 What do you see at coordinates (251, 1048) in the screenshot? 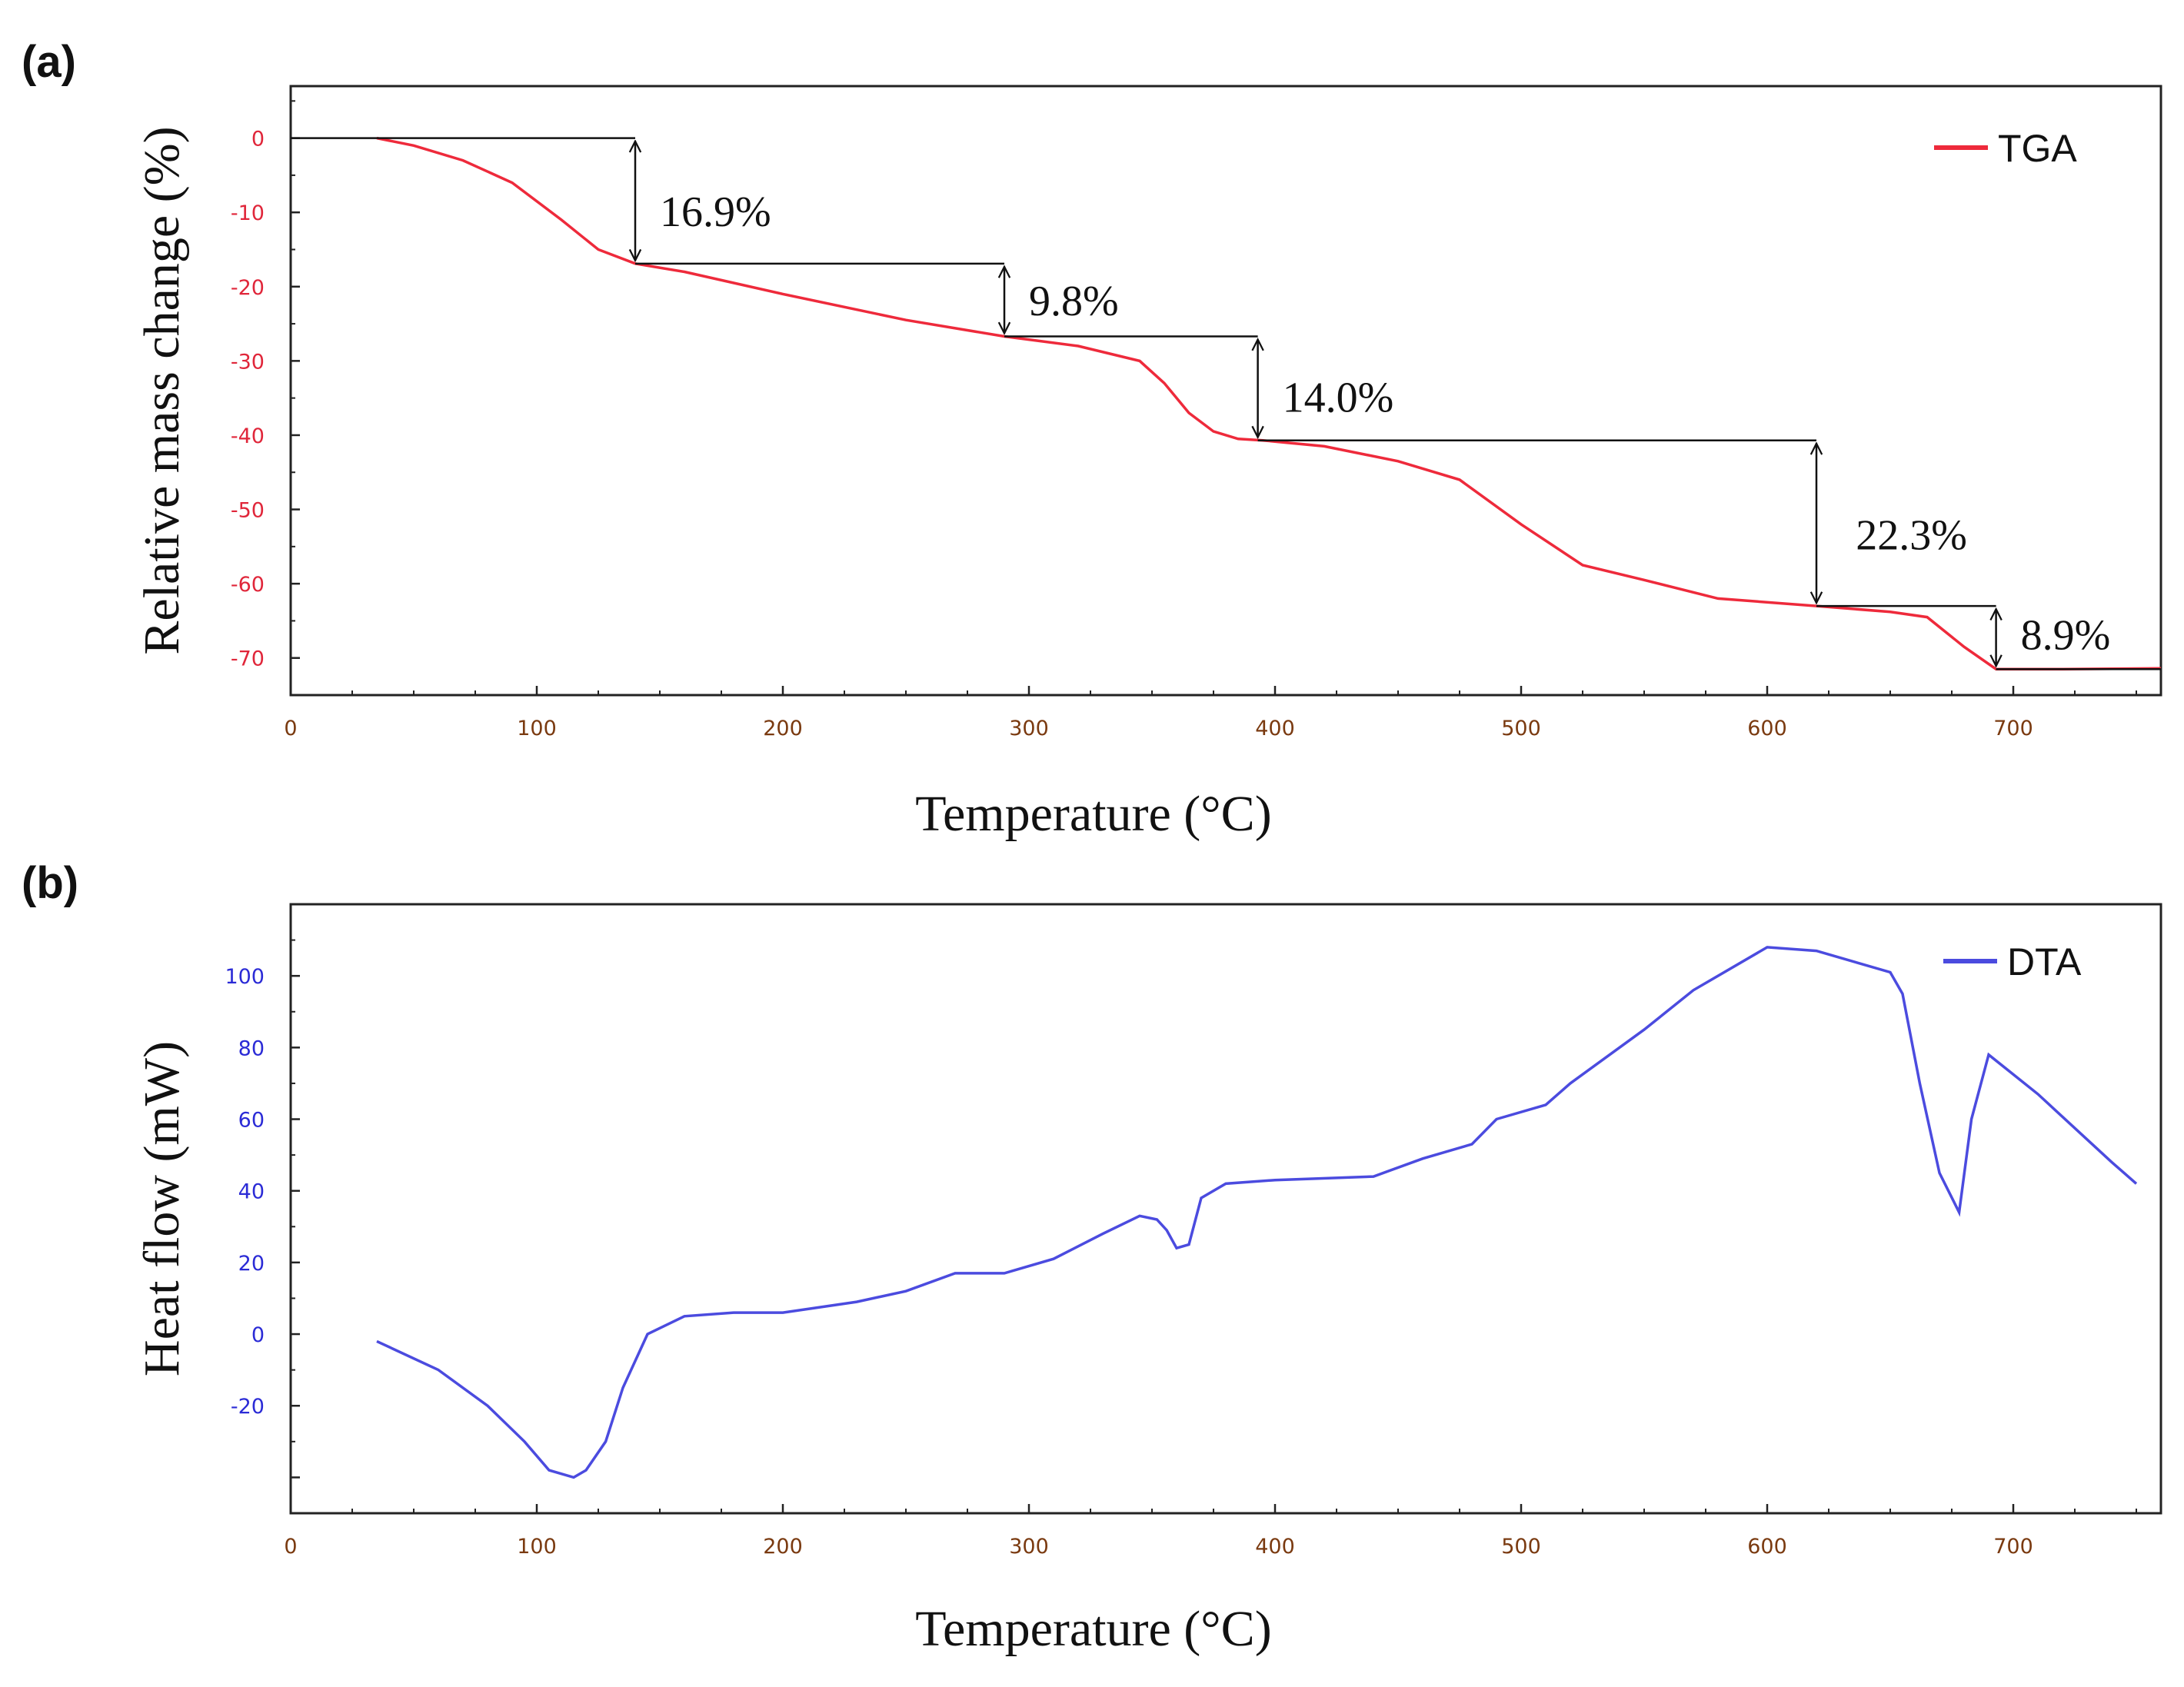
I see `panel-b-y-tick-label: 80` at bounding box center [251, 1048].